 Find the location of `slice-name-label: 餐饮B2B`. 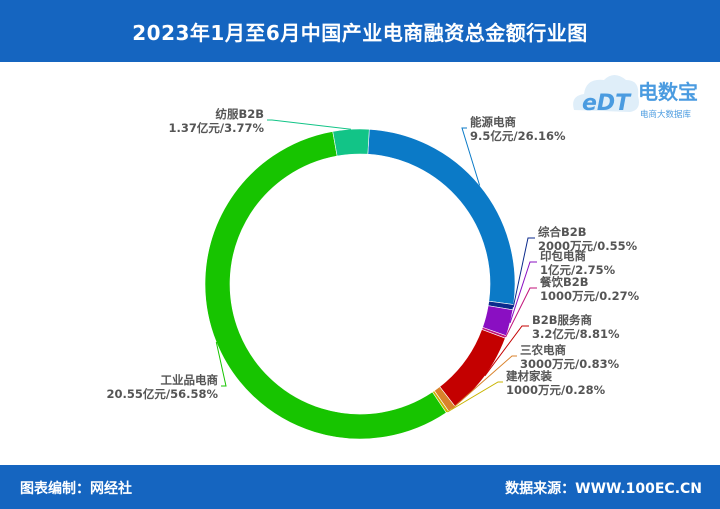

slice-name-label: 餐饮B2B is located at coordinates (564, 282).